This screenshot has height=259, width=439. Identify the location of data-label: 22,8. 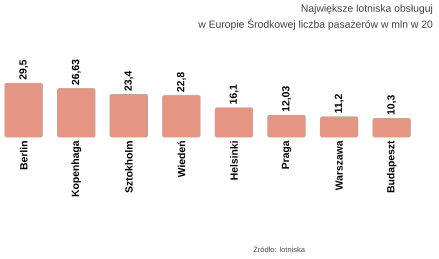
(181, 82).